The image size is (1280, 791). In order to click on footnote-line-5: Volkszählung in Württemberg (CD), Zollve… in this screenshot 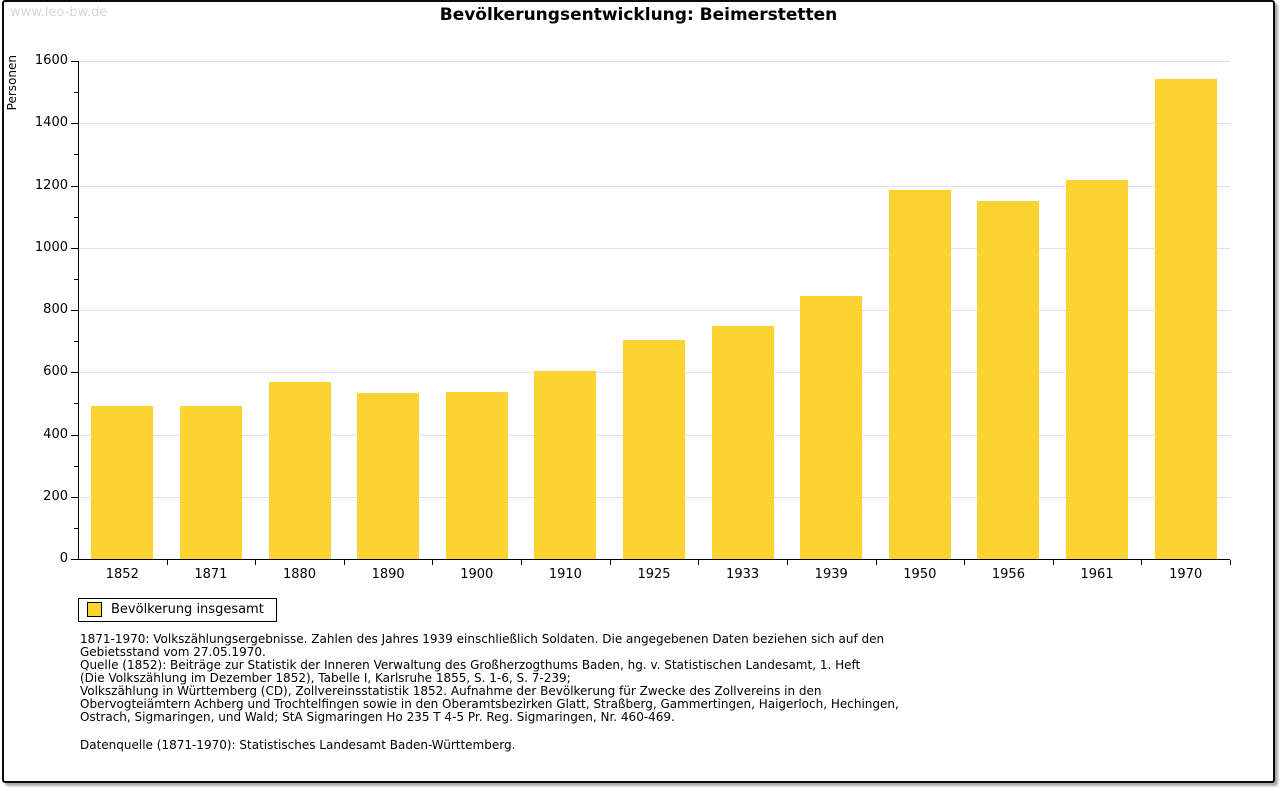, I will do `click(451, 691)`.